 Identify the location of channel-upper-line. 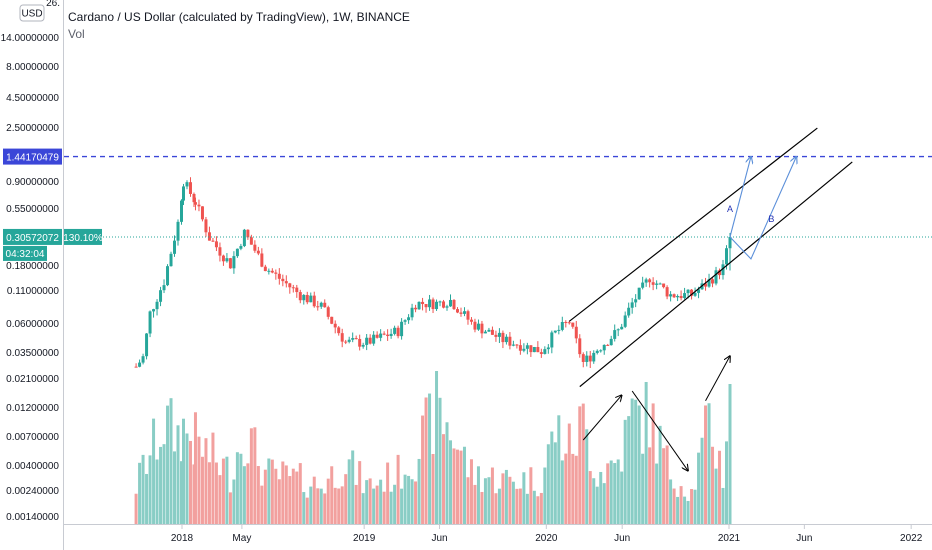
(693, 224).